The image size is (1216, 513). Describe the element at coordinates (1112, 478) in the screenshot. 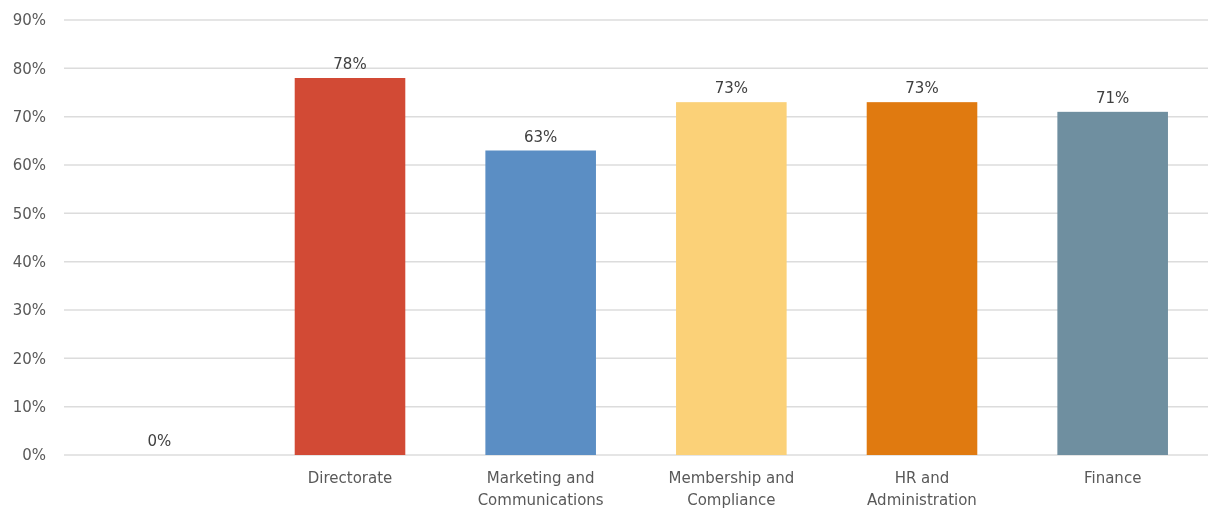

I see `x-tick-label: Finance` at that location.